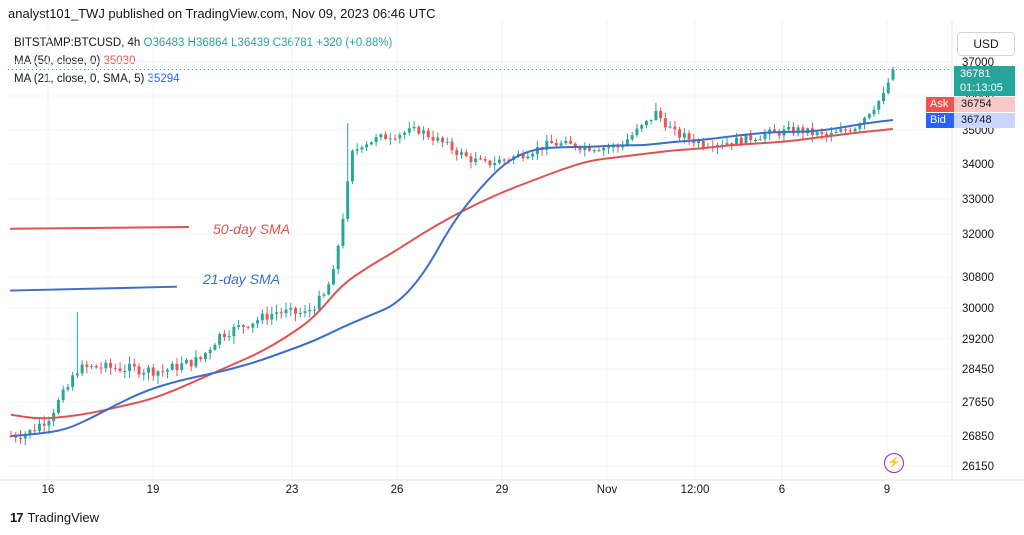 The height and width of the screenshot is (535, 1024). I want to click on legend-open: O36483, so click(164, 43).